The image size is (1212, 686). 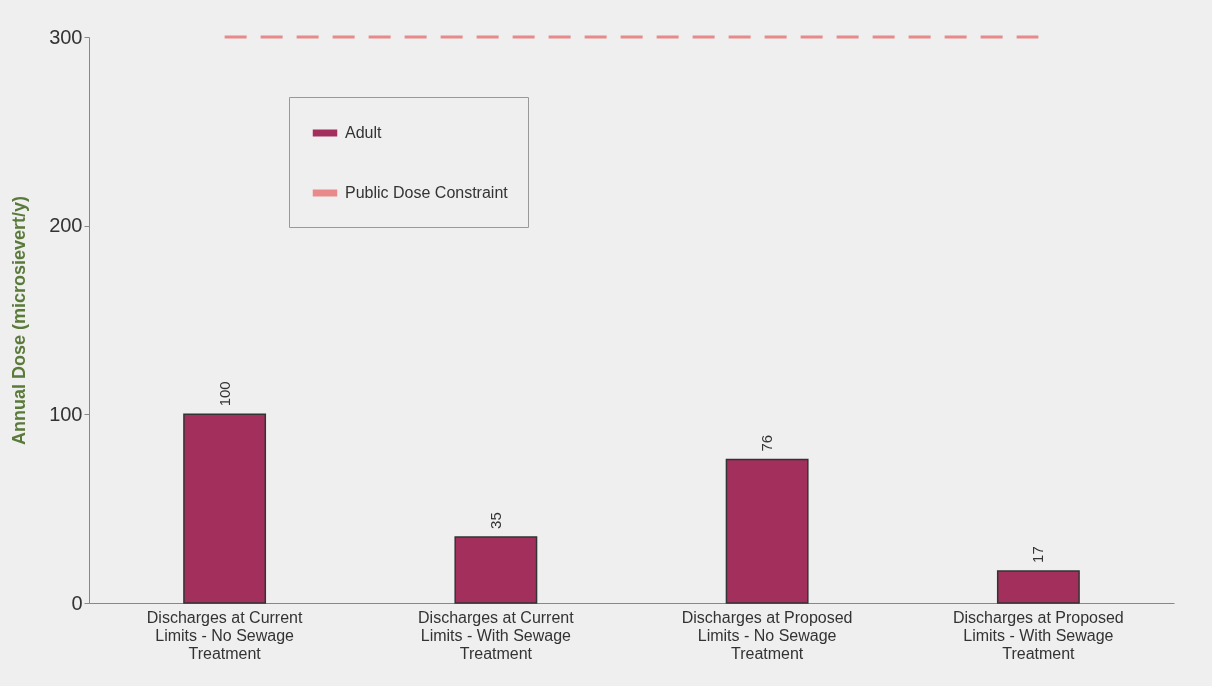 I want to click on x-tick-label: Discharges at Current Limits - With Sewage Treatment, so click(x=496, y=635).